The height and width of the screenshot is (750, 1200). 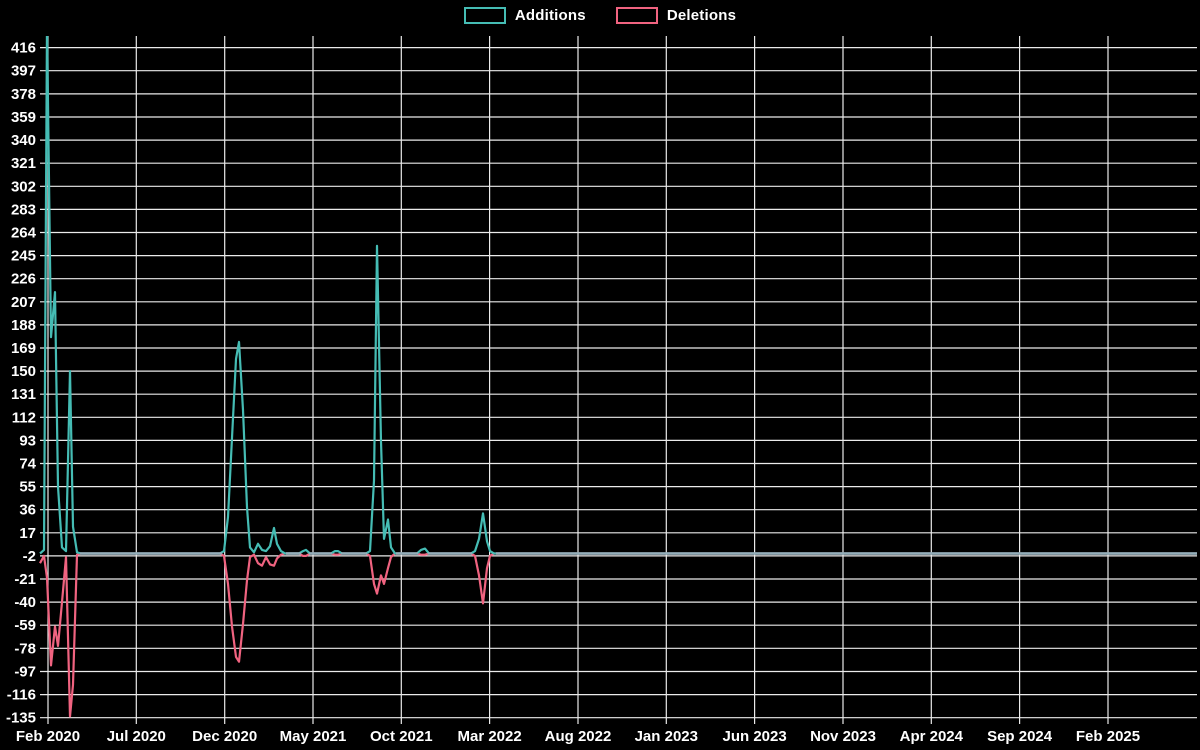 What do you see at coordinates (313, 736) in the screenshot?
I see `x-tick-label: May 2021` at bounding box center [313, 736].